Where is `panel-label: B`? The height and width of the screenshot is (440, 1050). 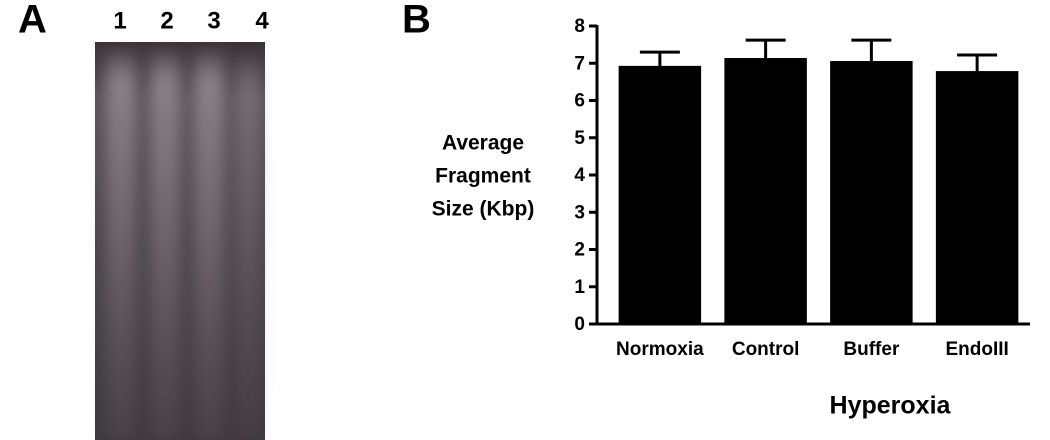
panel-label: B is located at coordinates (416, 21).